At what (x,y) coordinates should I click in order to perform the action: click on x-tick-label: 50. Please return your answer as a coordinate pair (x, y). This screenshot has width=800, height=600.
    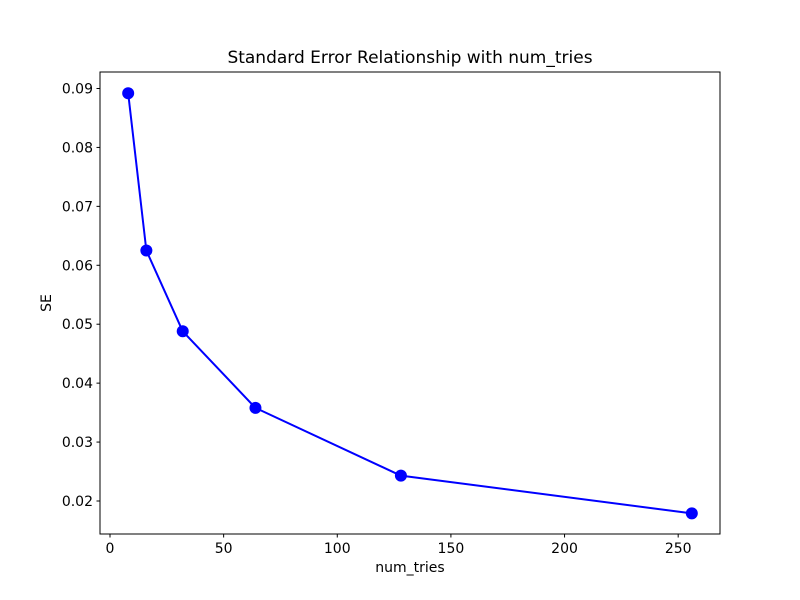
    Looking at the image, I should click on (224, 549).